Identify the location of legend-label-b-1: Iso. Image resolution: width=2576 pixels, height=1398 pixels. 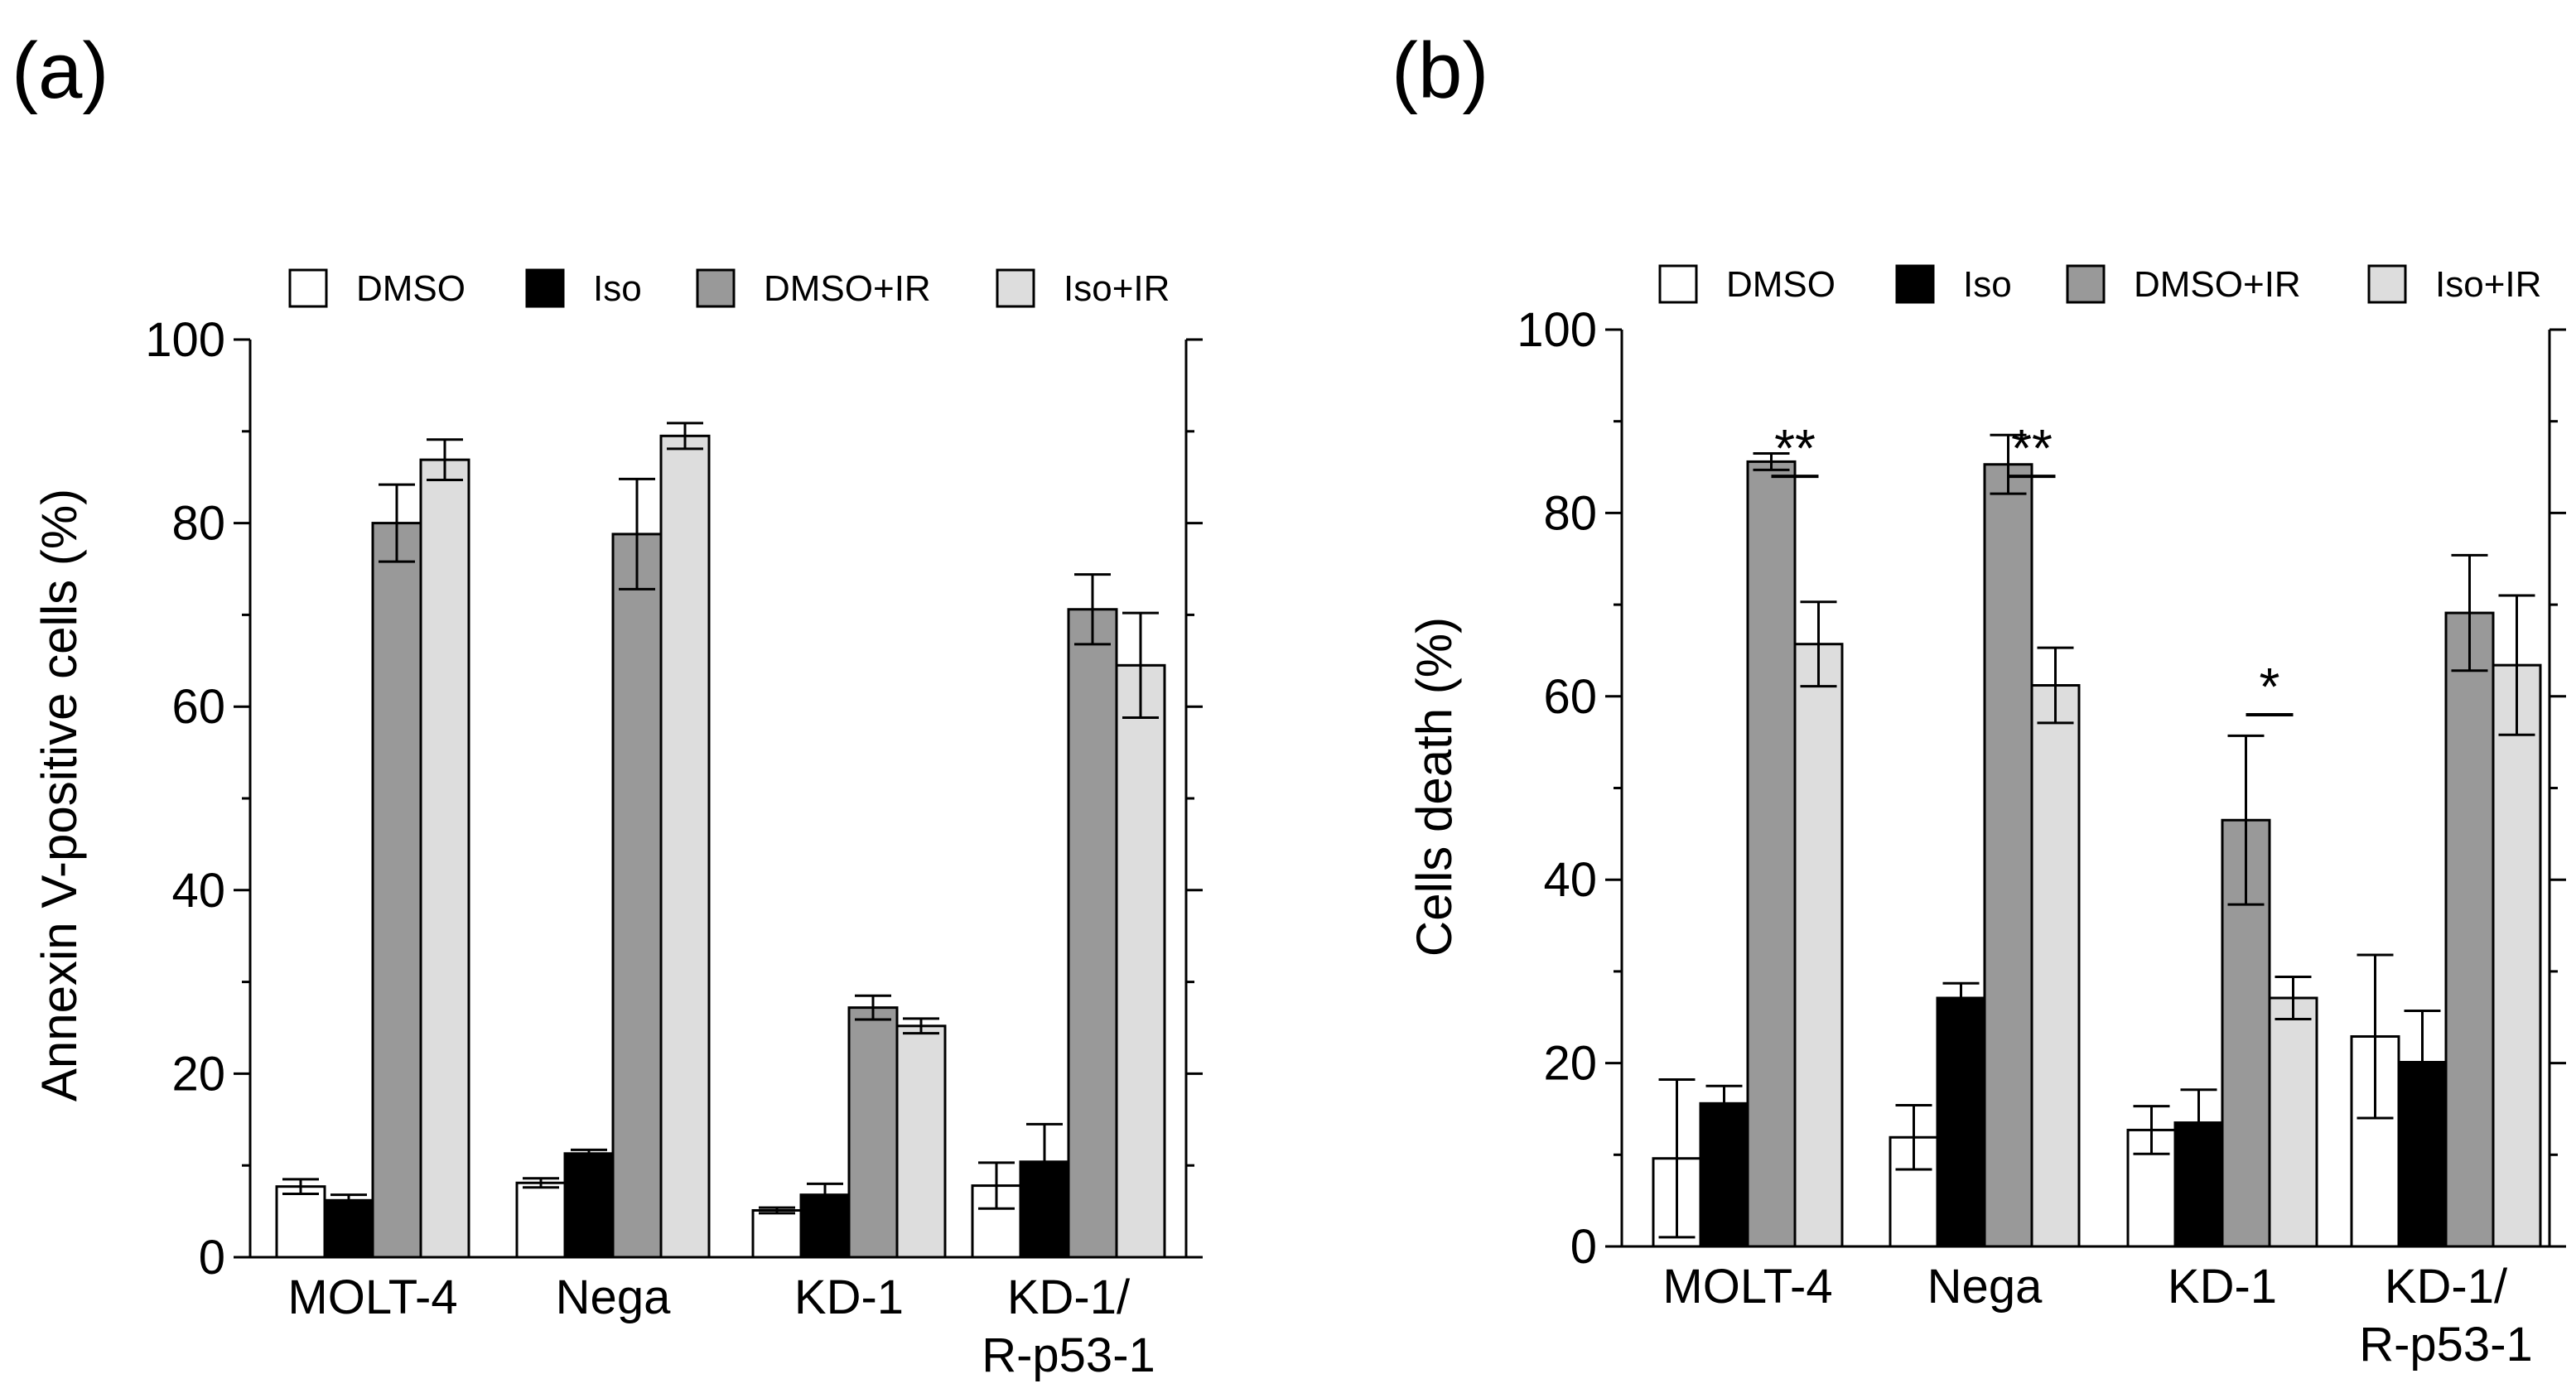
(1987, 284).